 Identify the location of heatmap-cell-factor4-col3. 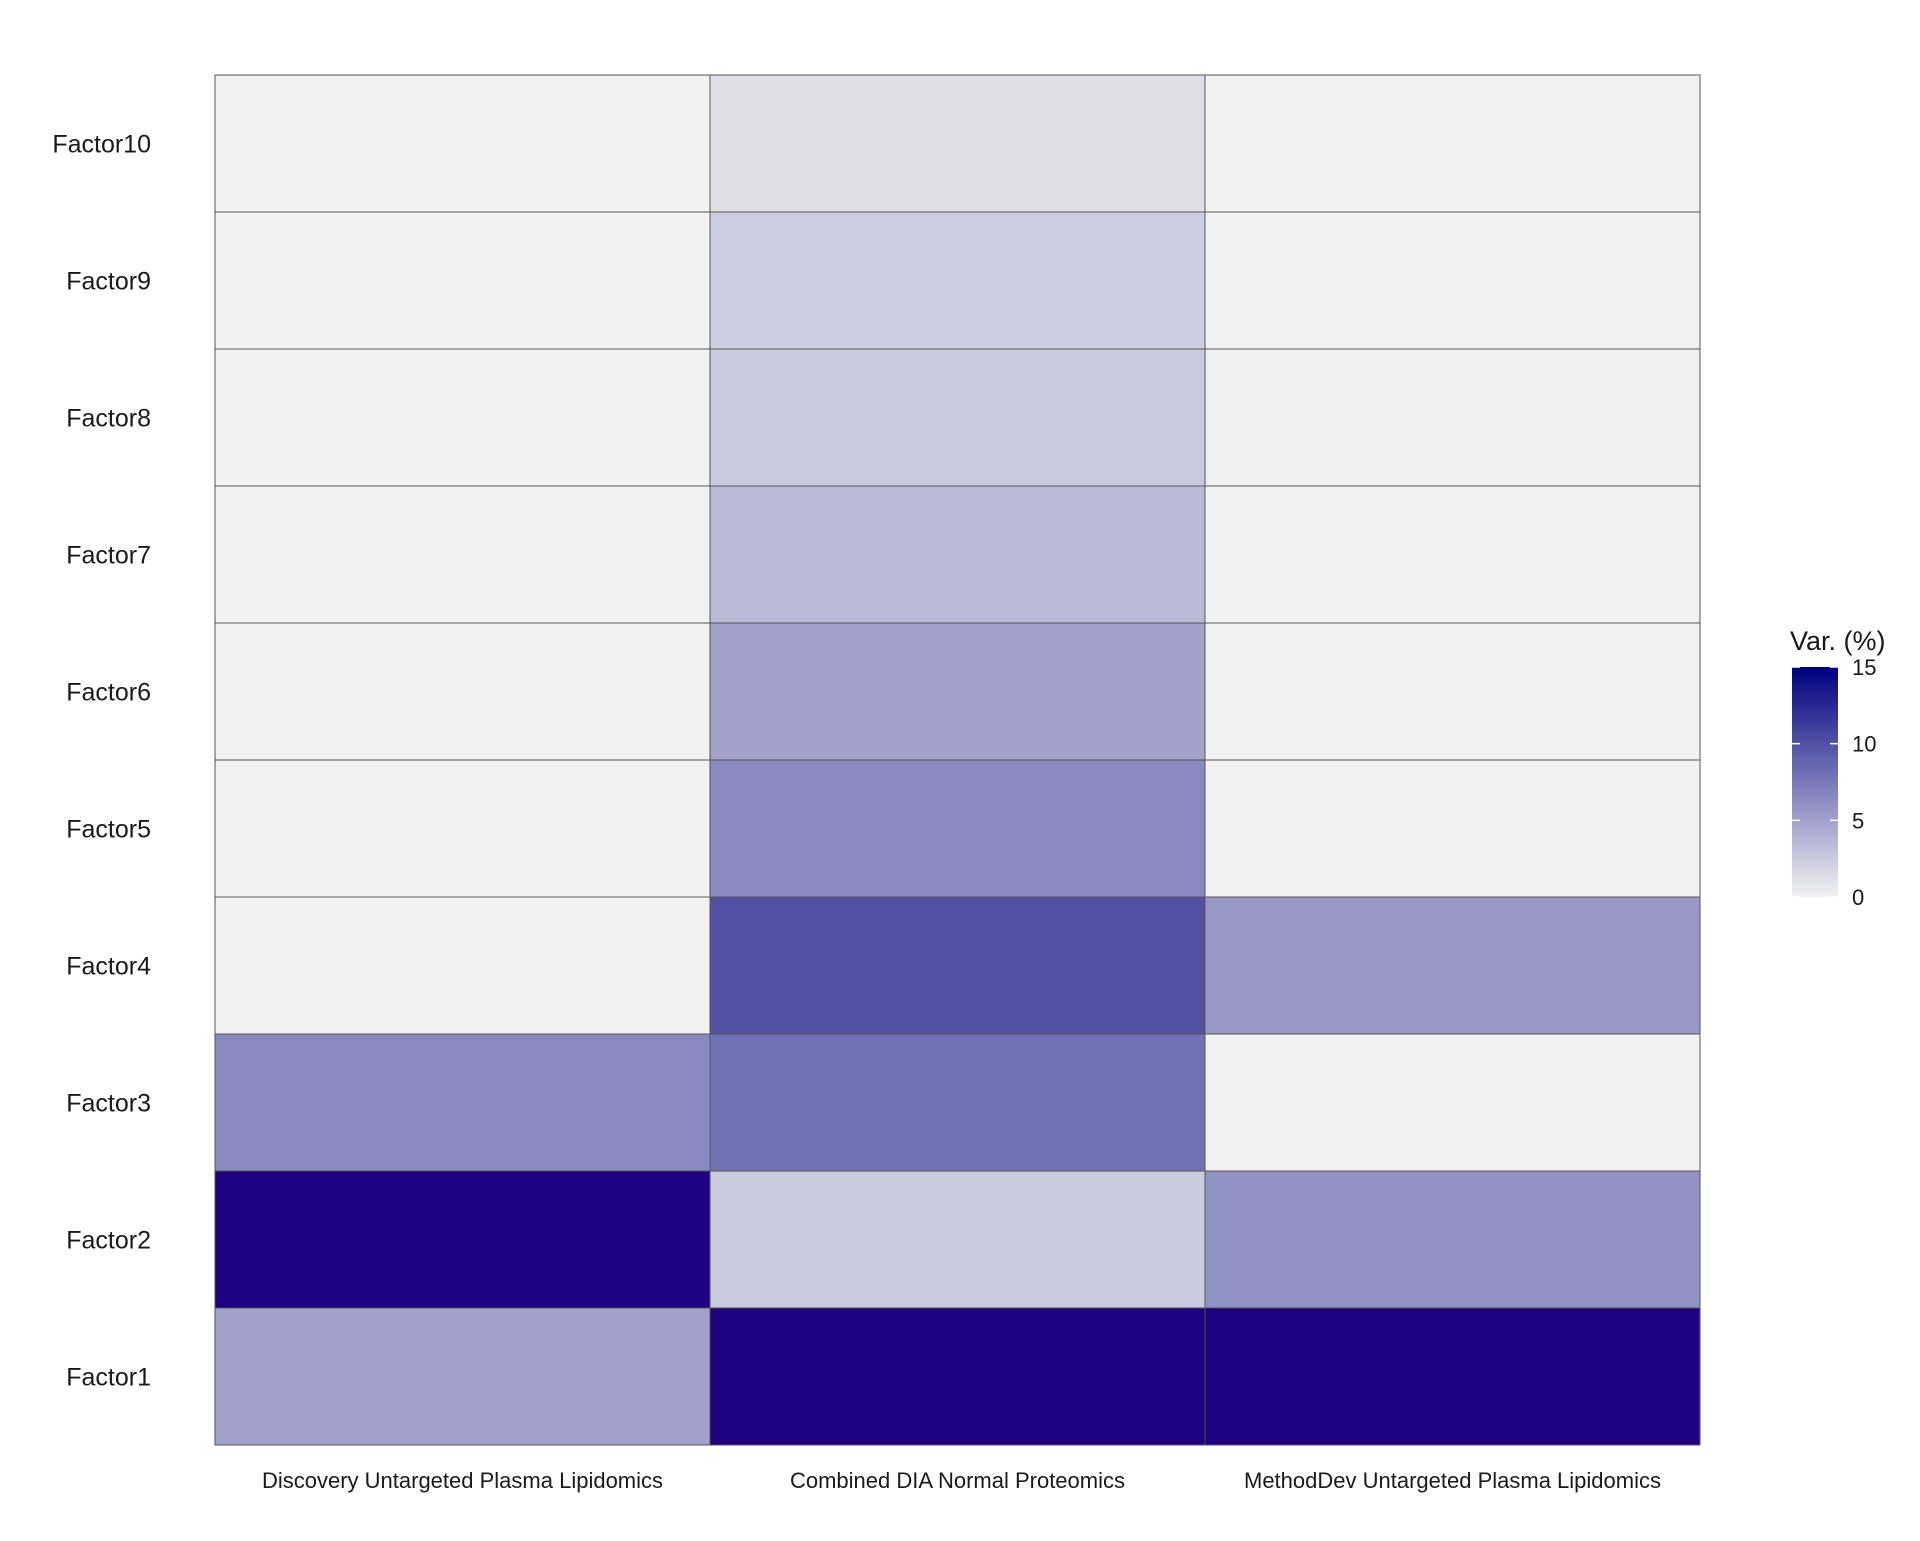
(1452, 965).